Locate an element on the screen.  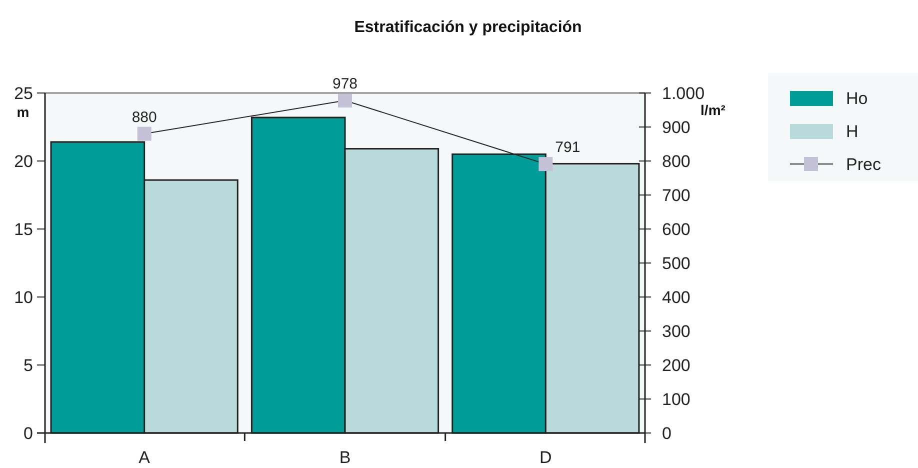
y2-tick-label: 900 is located at coordinates (676, 127).